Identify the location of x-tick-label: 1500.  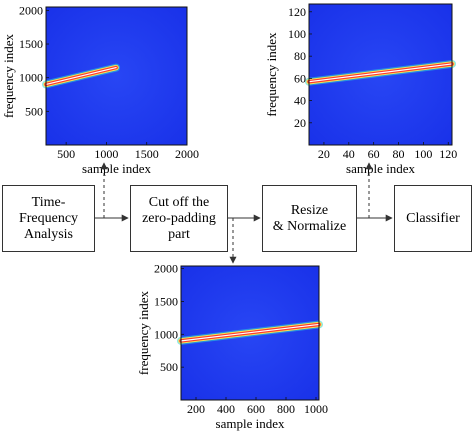
(147, 154).